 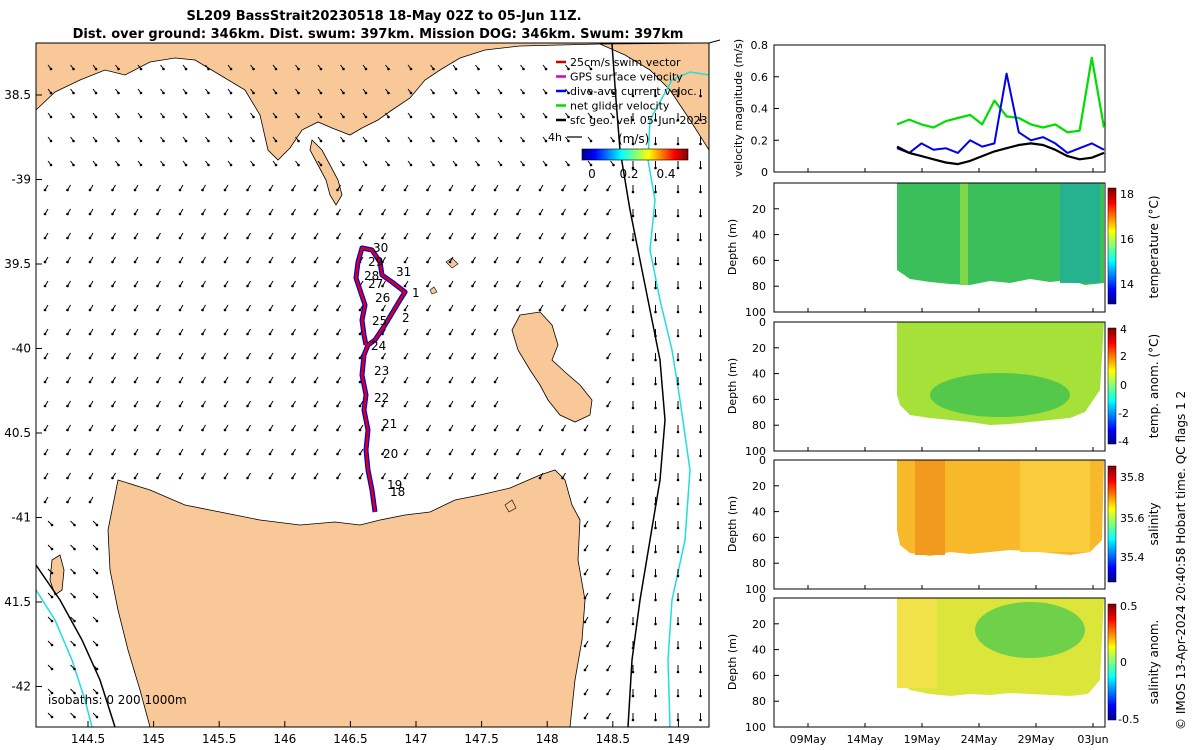 I want to click on temperature-colorbar, so click(x=1112, y=246).